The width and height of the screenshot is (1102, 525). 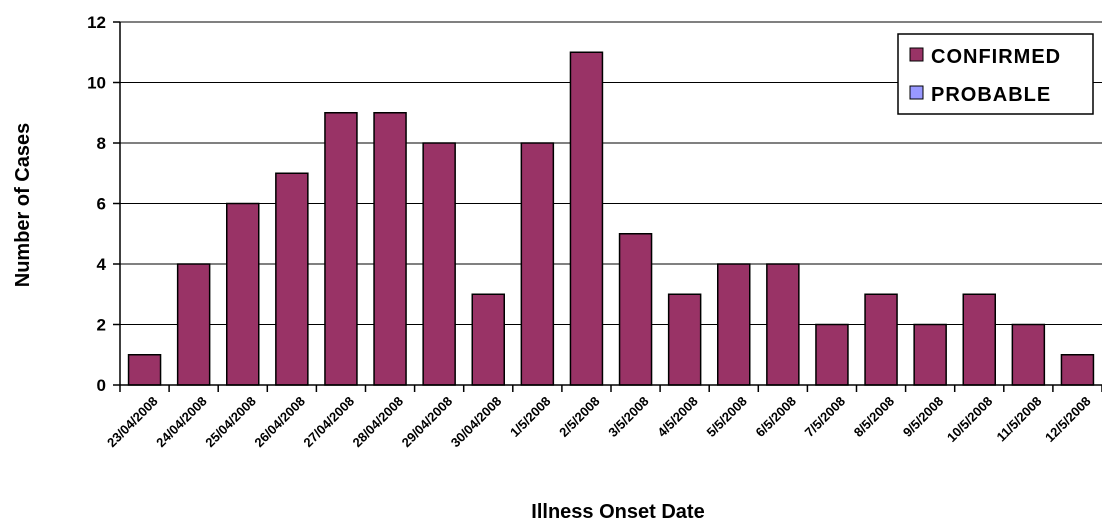 What do you see at coordinates (825, 417) in the screenshot?
I see `x-tick-label: 7/5/2008` at bounding box center [825, 417].